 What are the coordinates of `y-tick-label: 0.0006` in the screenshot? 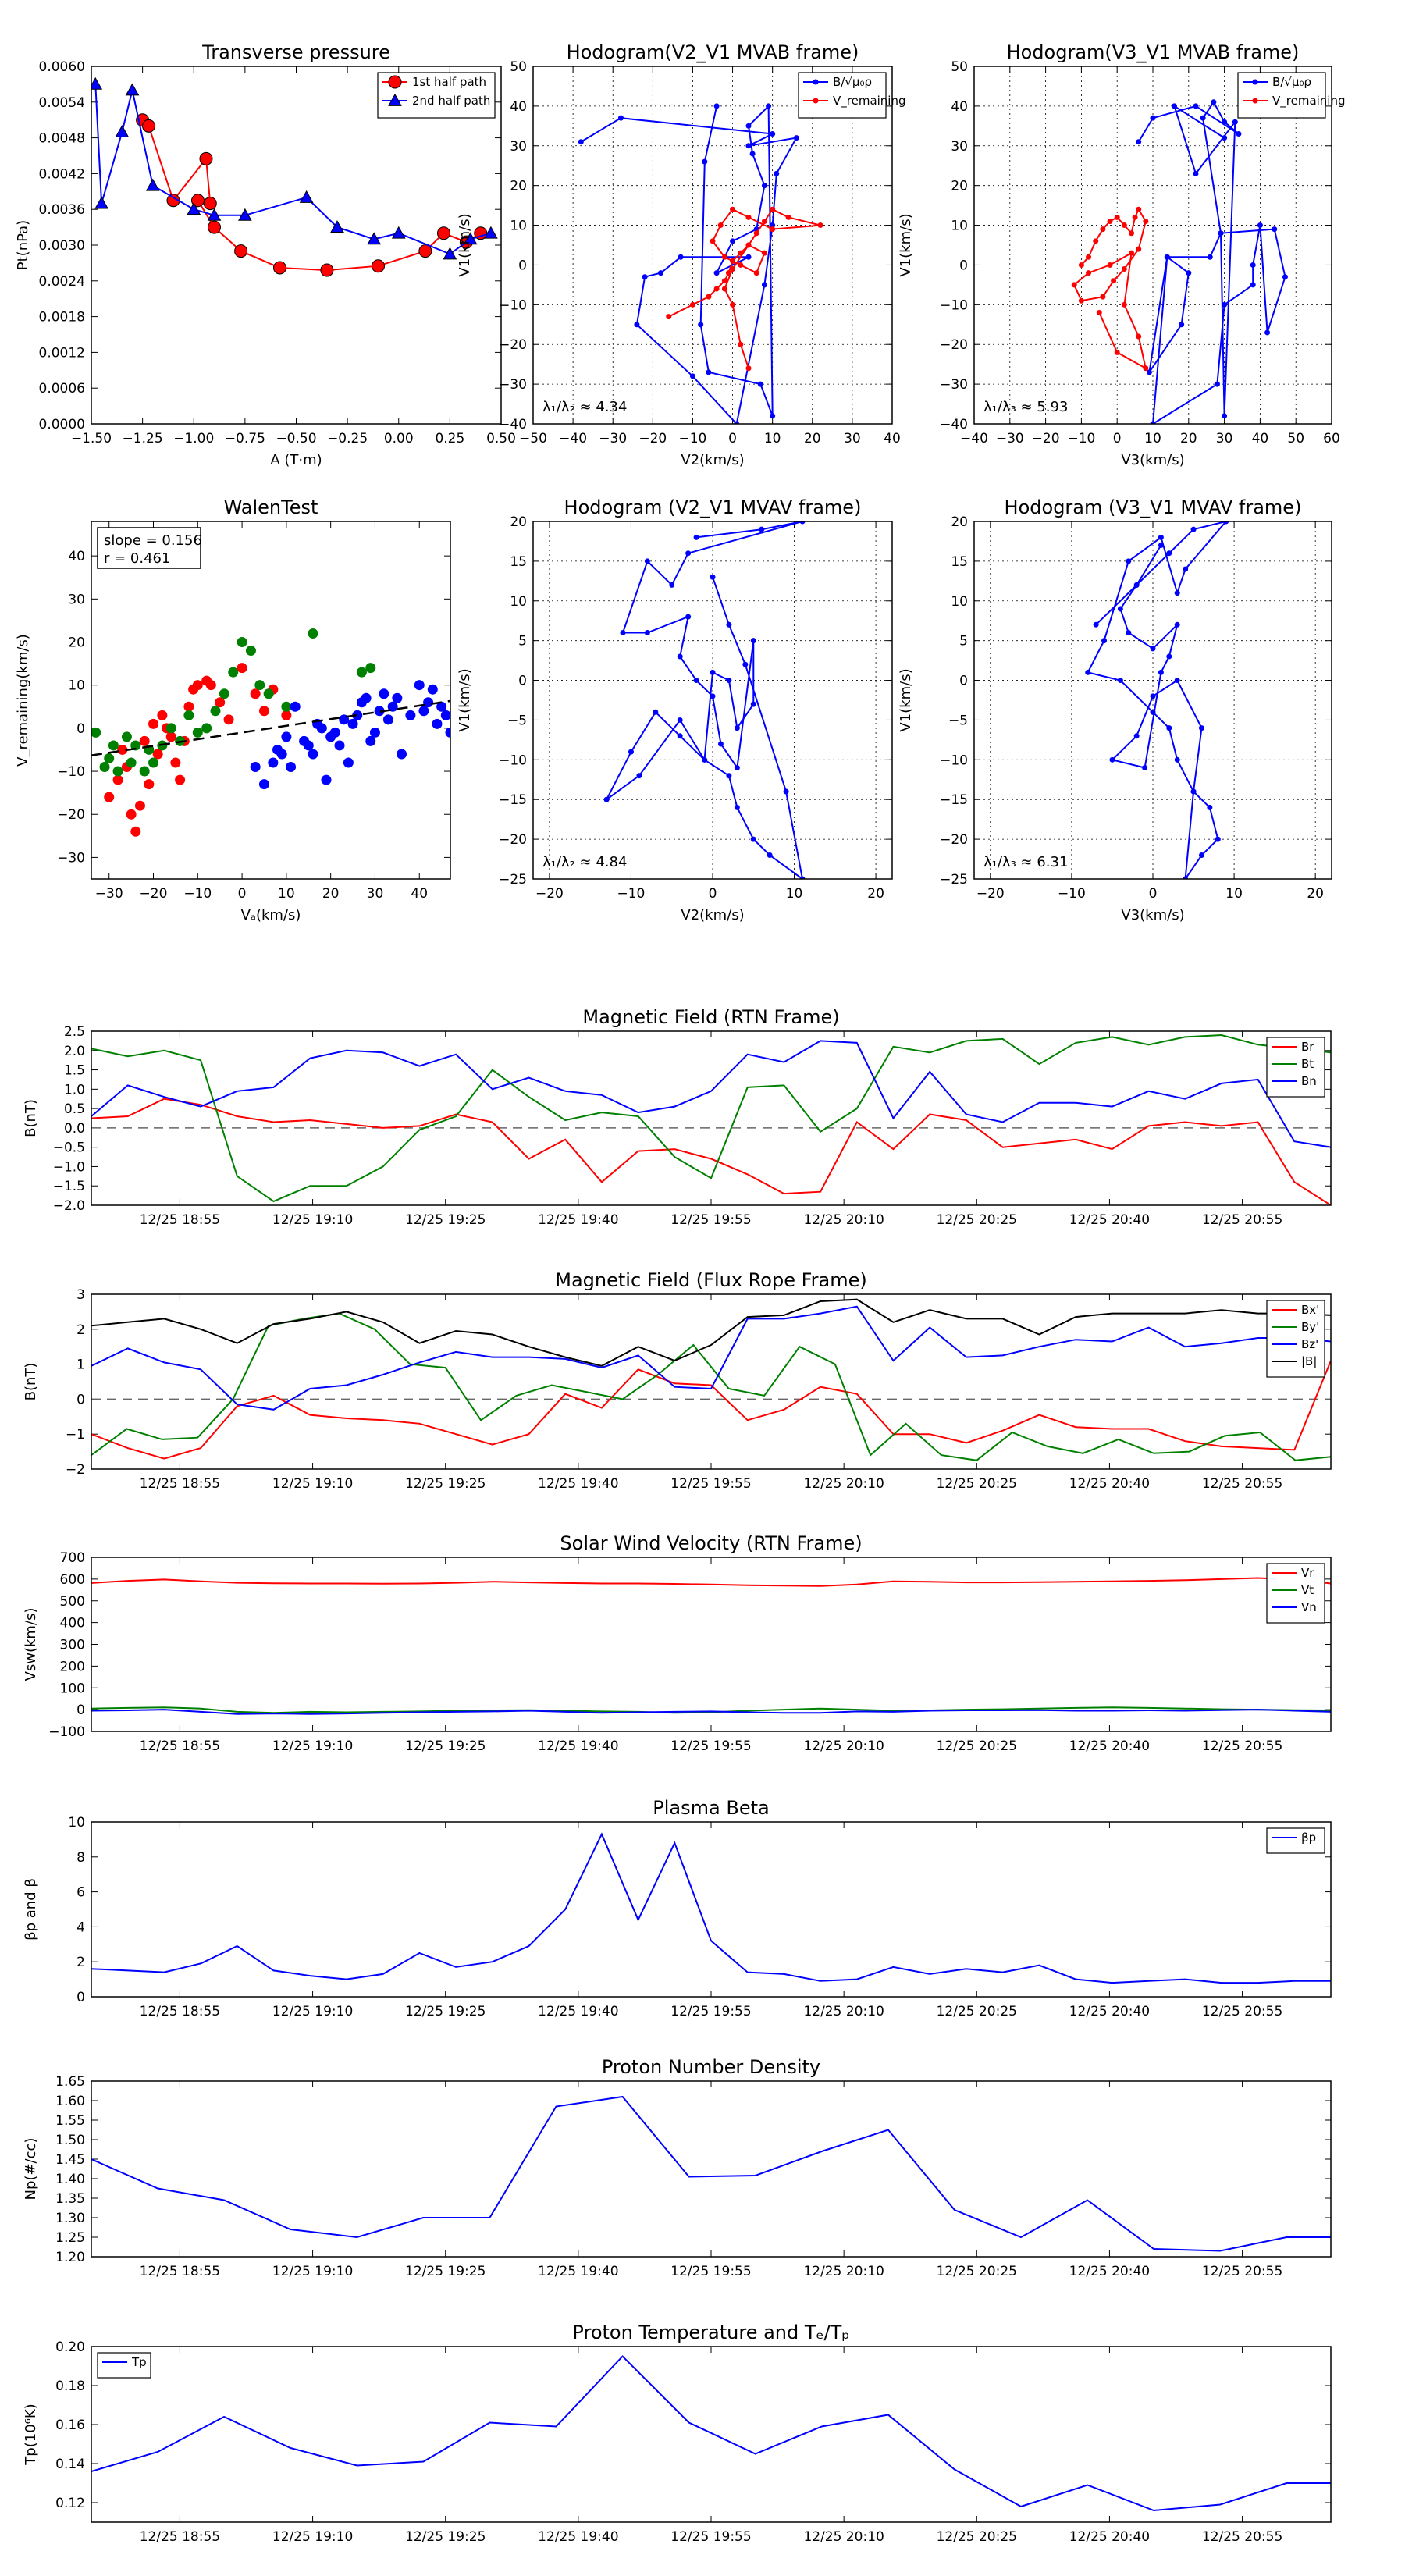 It's located at (62, 389).